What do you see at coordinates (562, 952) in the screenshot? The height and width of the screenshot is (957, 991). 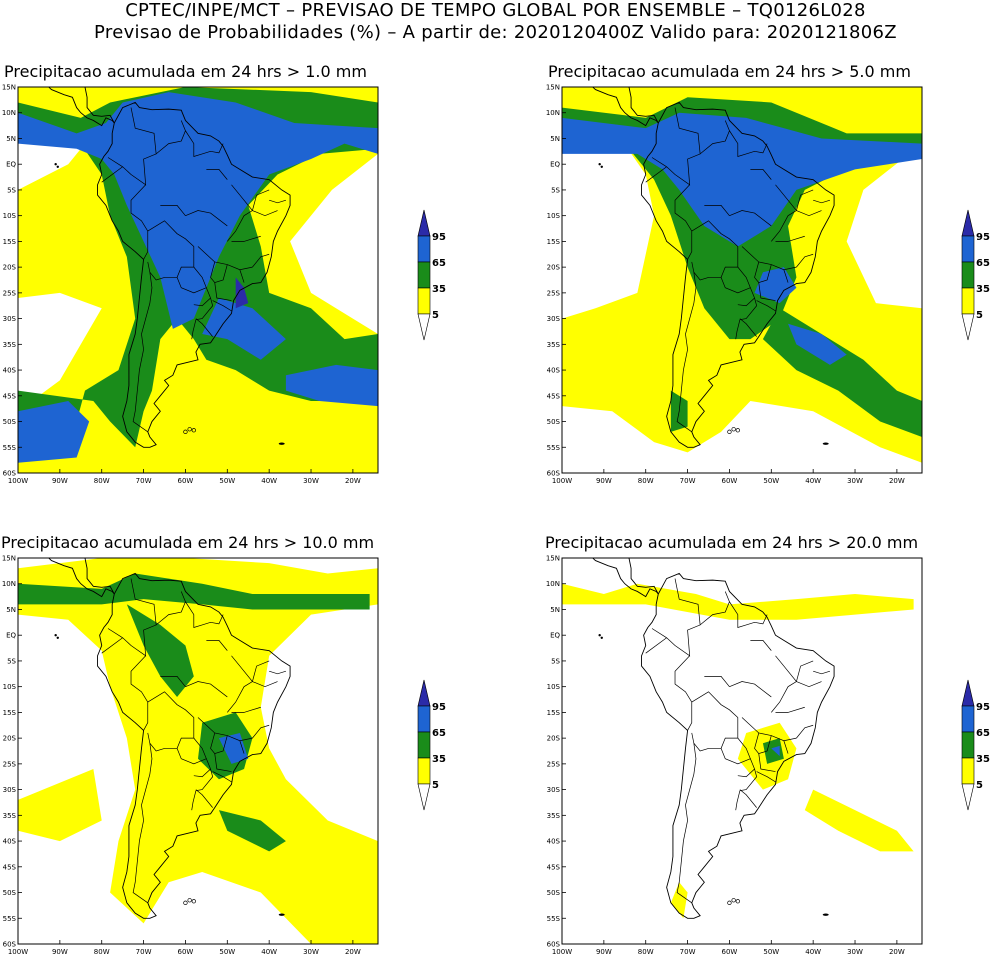 I see `lon-tick-label: 100W` at bounding box center [562, 952].